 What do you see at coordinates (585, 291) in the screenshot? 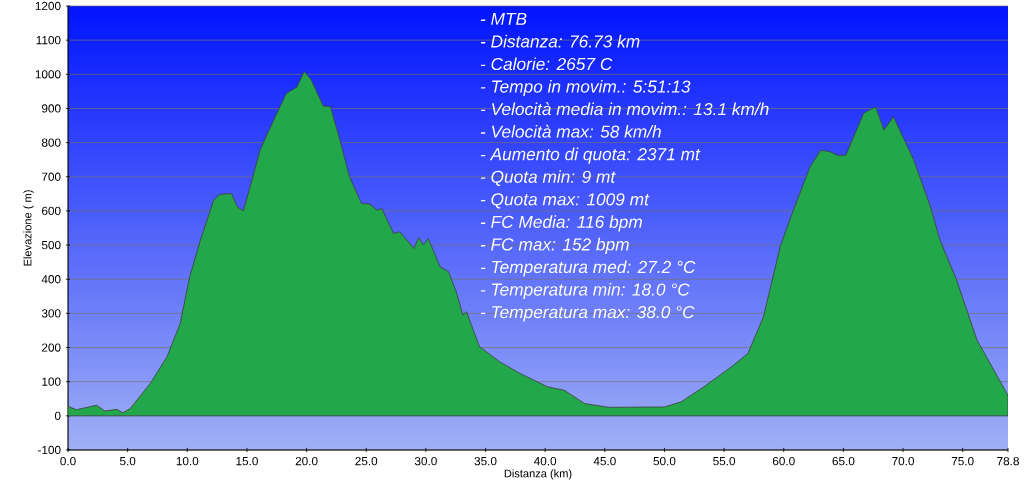
I see `annotation: - Temperatura min: 18.0 °C` at bounding box center [585, 291].